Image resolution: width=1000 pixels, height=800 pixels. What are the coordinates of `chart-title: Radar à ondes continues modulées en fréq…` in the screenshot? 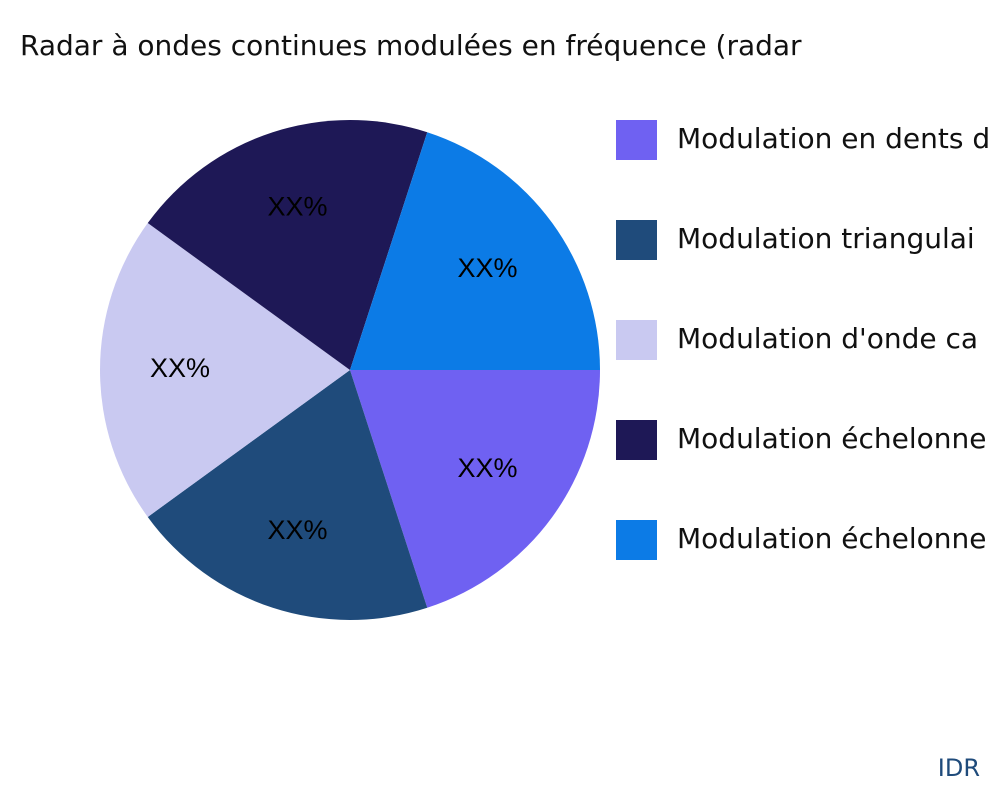 It's located at (411, 45).